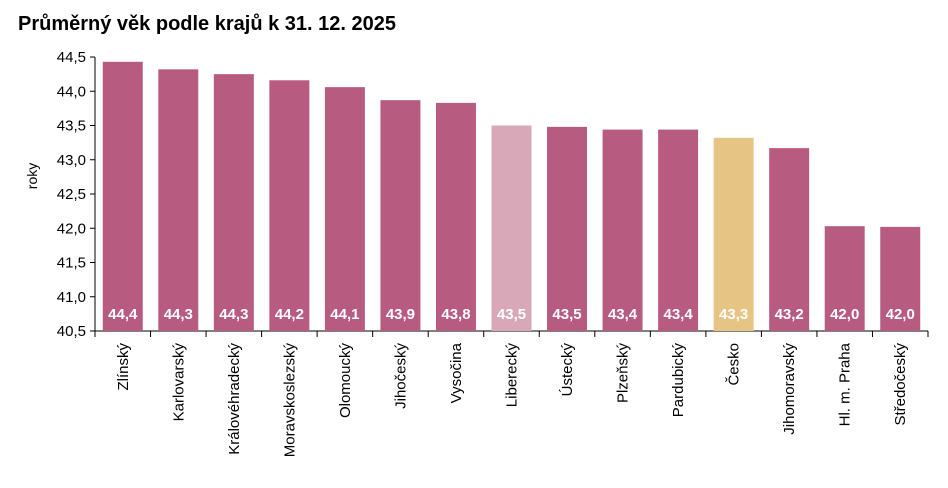 The width and height of the screenshot is (948, 488). Describe the element at coordinates (234, 399) in the screenshot. I see `category-label: Královéhradecký` at that location.